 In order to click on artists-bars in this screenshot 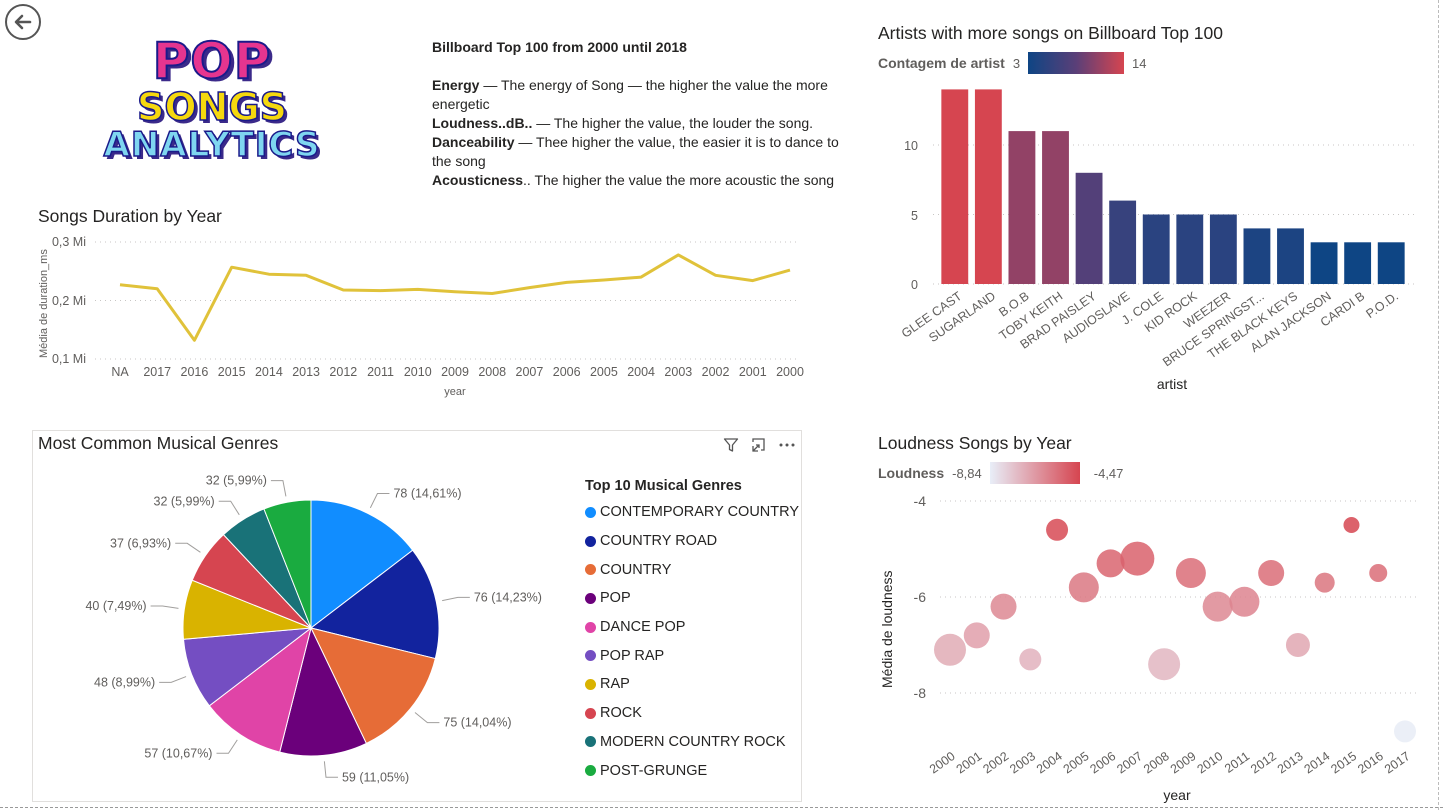, I will do `click(1173, 187)`.